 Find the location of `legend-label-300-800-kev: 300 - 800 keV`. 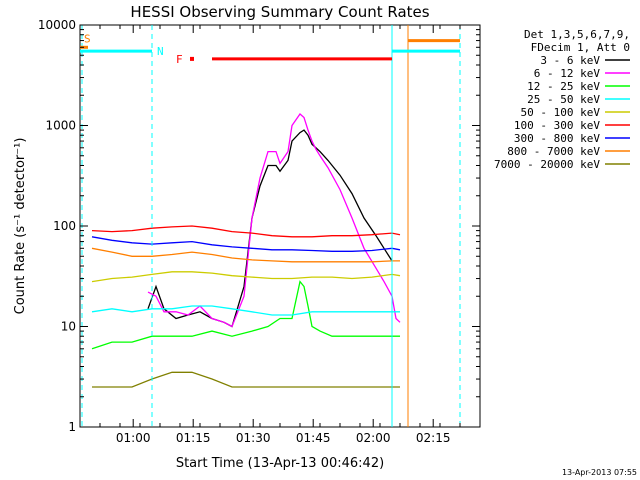

legend-label-300-800-kev: 300 - 800 keV is located at coordinates (557, 138).